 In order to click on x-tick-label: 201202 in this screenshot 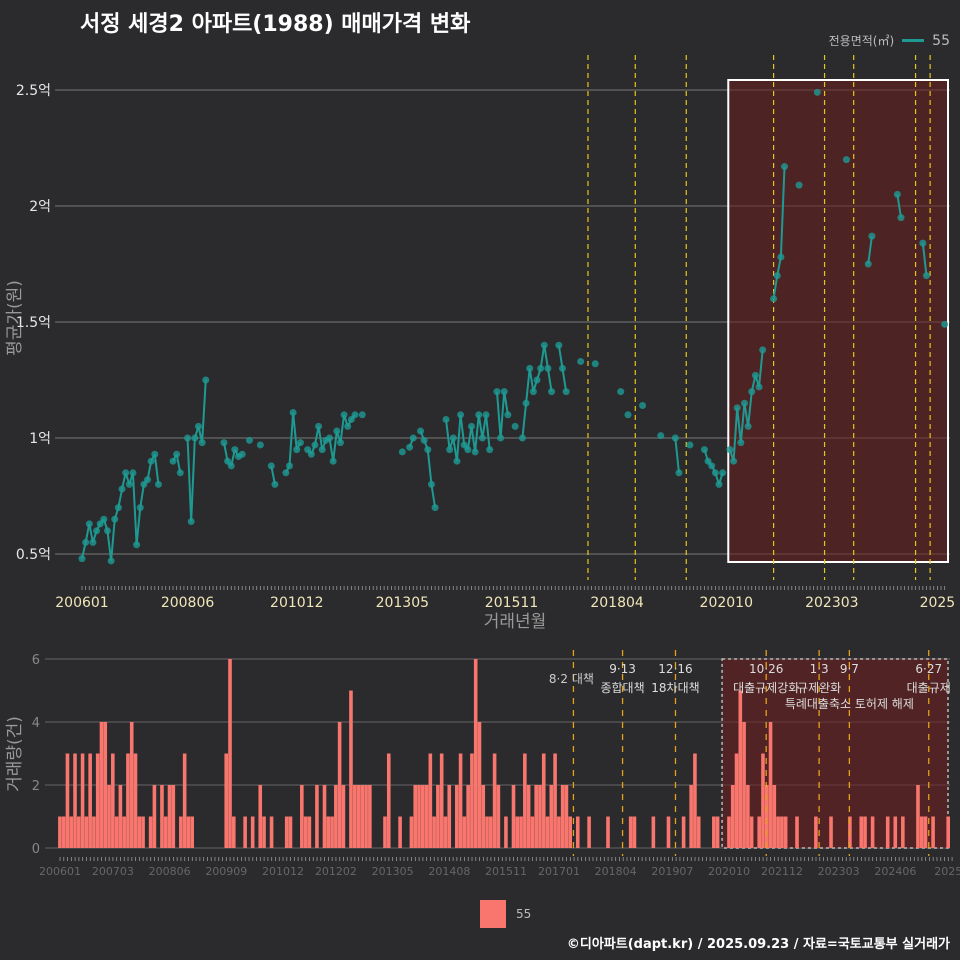, I will do `click(336, 871)`.